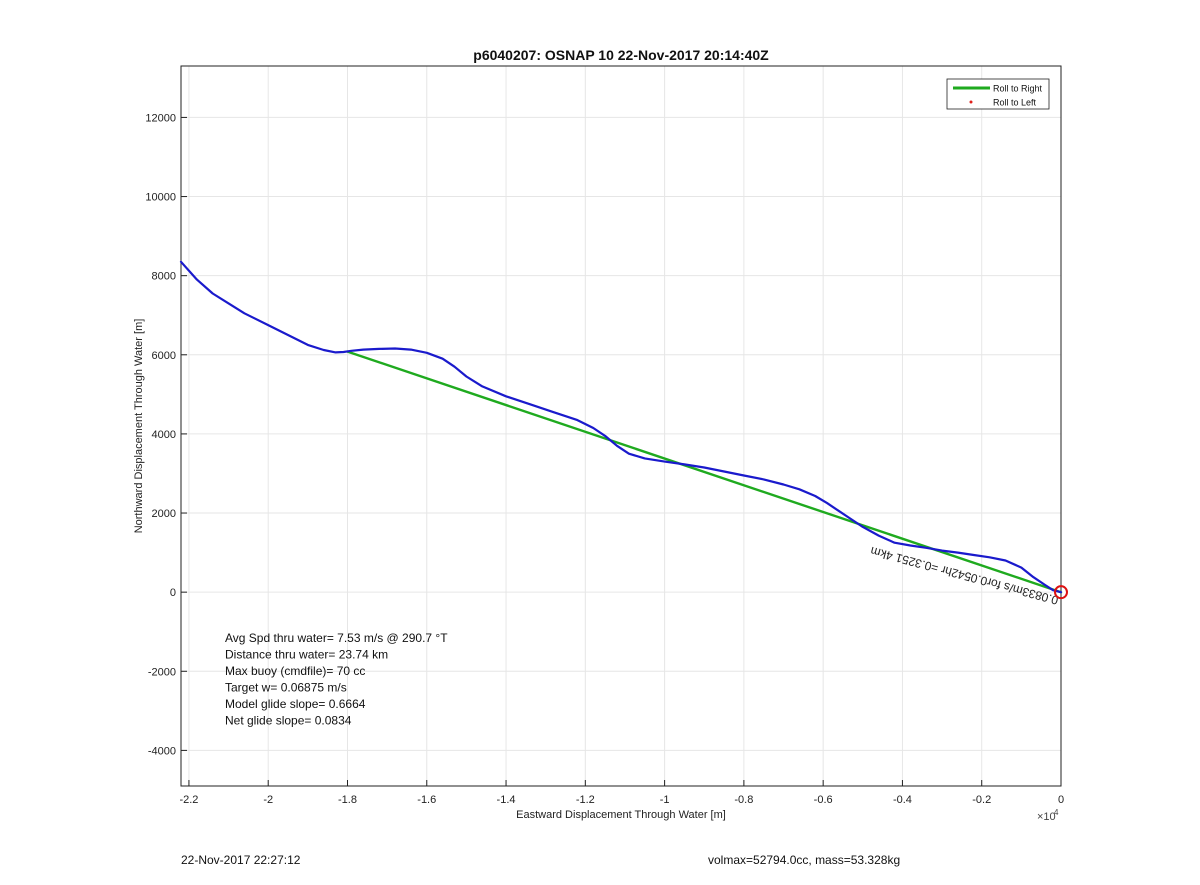  I want to click on y-tick-label: 12000, so click(160, 118).